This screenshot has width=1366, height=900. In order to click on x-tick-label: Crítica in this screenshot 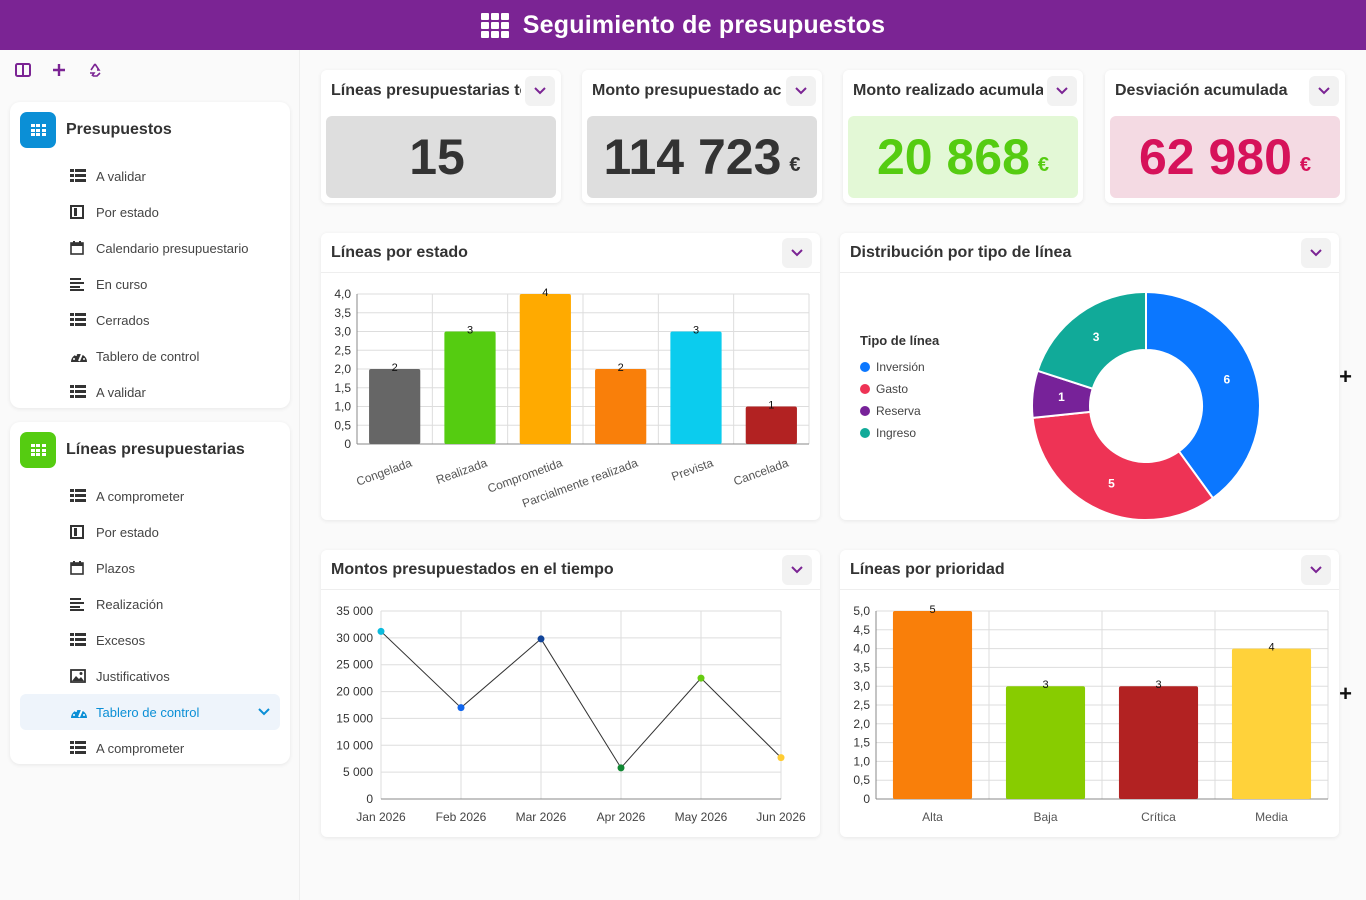, I will do `click(1158, 817)`.